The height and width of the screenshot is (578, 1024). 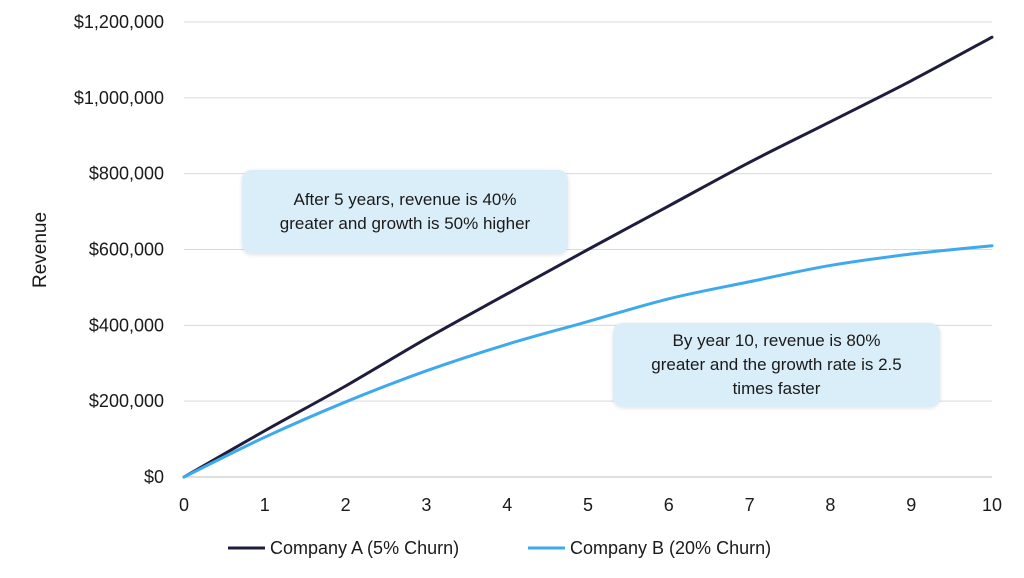 I want to click on y-tick-label: $600,000, so click(x=126, y=250).